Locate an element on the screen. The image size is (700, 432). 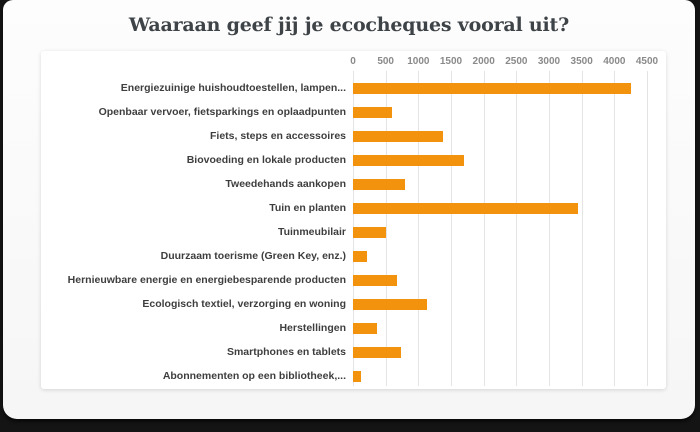
category-label: Tweedehands aankopen is located at coordinates (285, 184).